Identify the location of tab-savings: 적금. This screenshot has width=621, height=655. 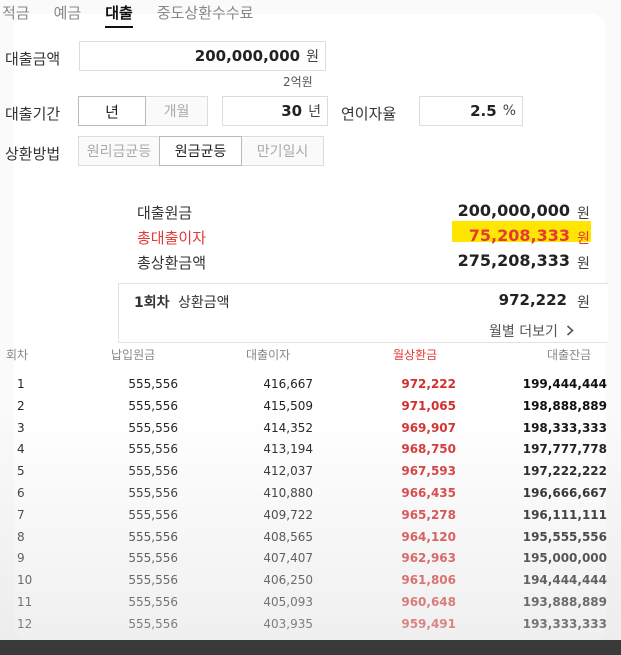
(16, 13).